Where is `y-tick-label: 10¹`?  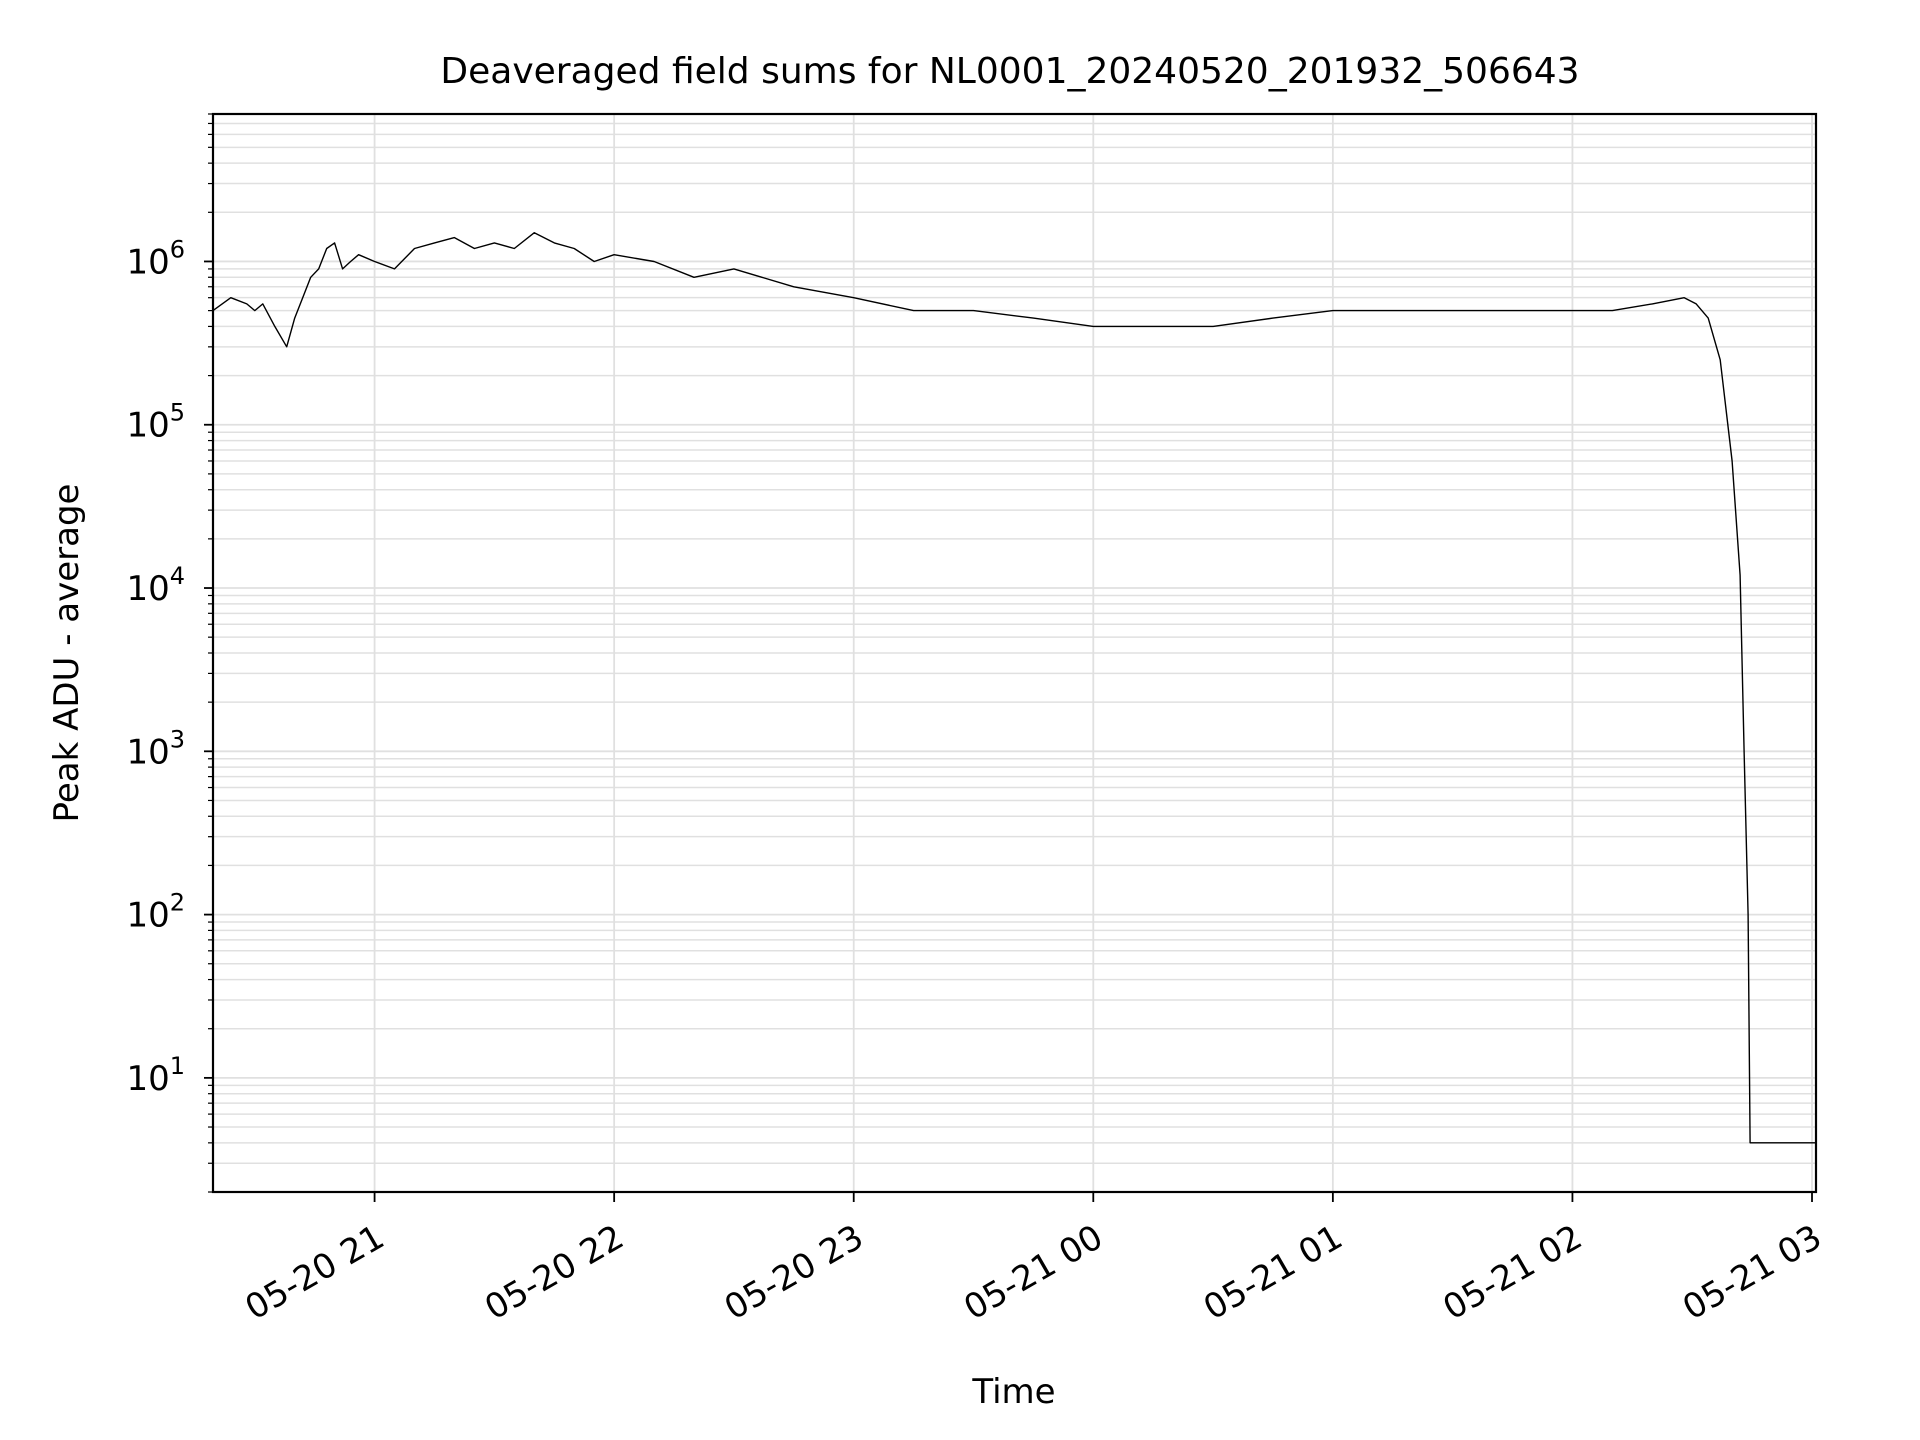
y-tick-label: 10¹ is located at coordinates (155, 1075).